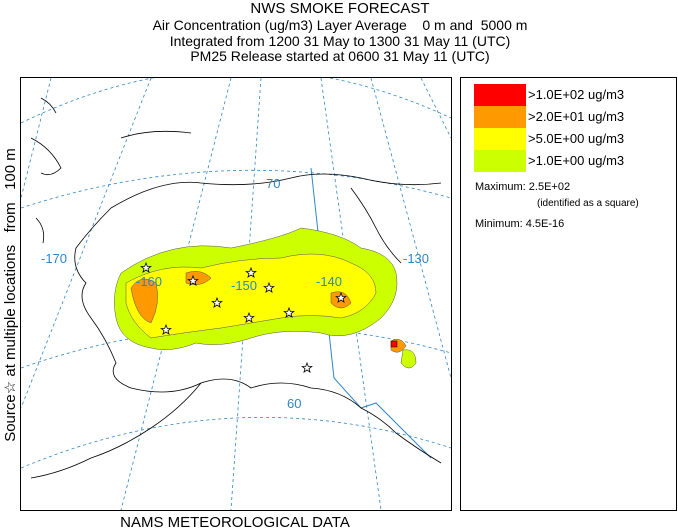  I want to click on maximum-square, so click(394, 344).